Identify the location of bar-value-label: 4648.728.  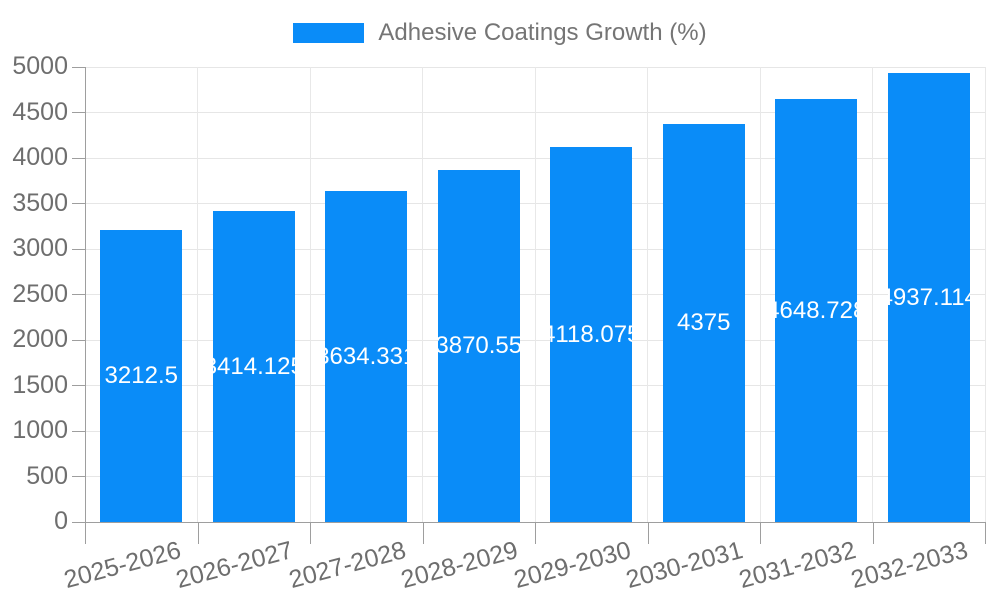
(816, 310).